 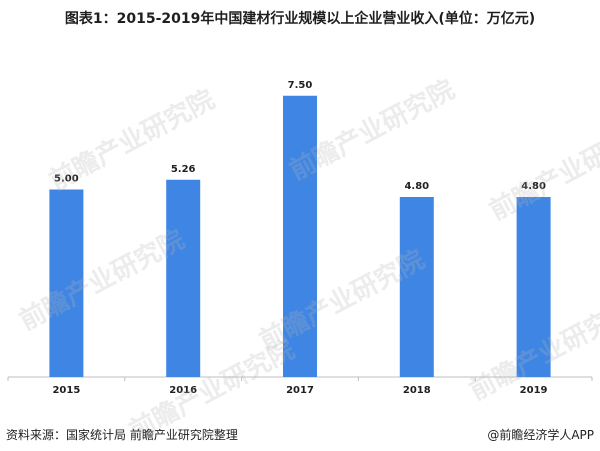 What do you see at coordinates (416, 186) in the screenshot?
I see `data-label-2018: 4.80` at bounding box center [416, 186].